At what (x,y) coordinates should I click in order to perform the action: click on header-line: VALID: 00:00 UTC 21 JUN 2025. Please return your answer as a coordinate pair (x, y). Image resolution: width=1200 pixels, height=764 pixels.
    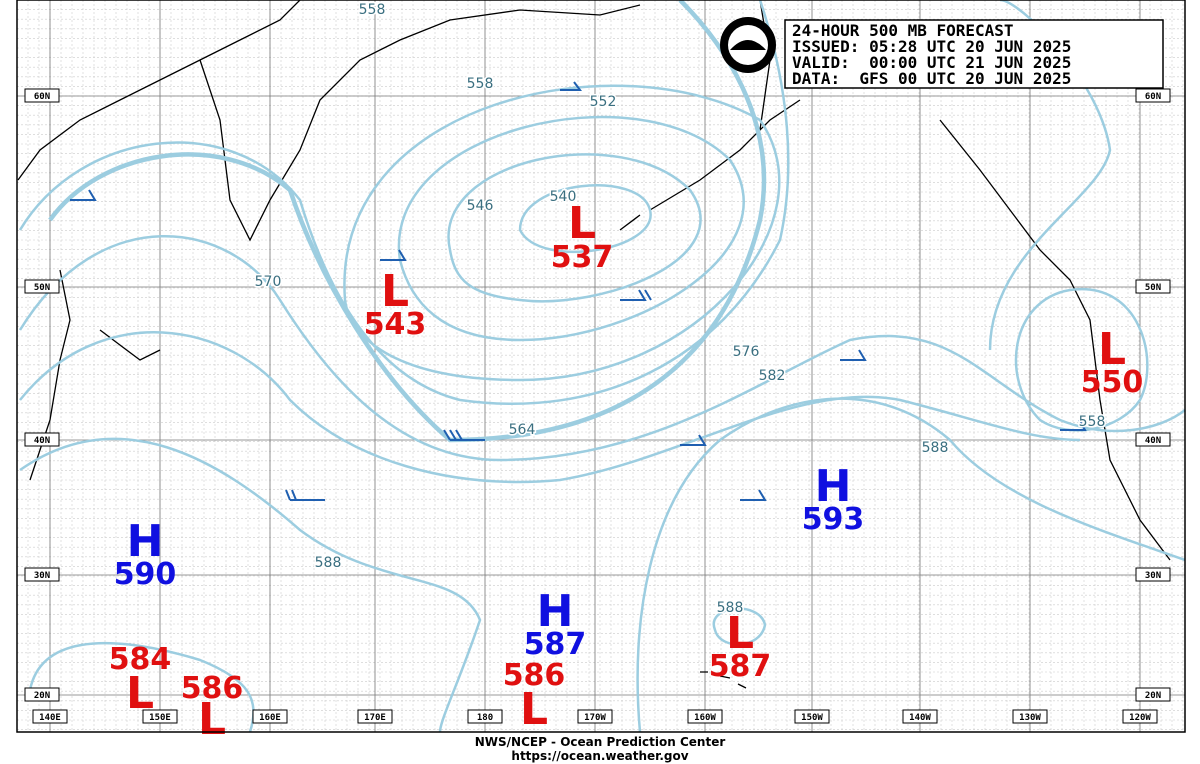
    Looking at the image, I should click on (931, 62).